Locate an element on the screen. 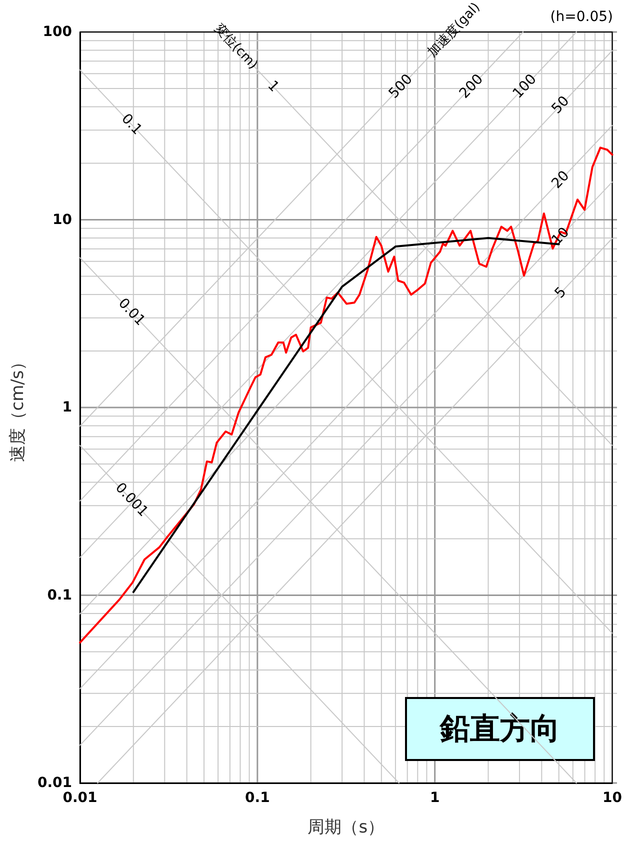  text: 0.1 is located at coordinates (131, 124).